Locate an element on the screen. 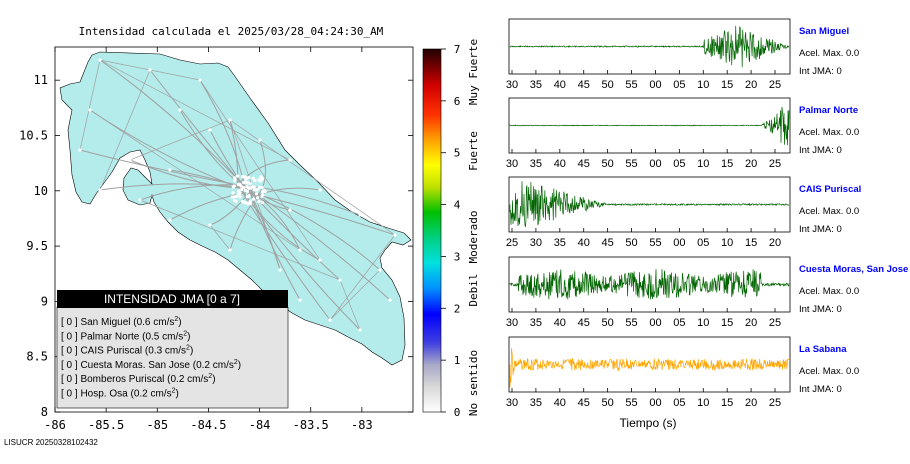 Image resolution: width=910 pixels, height=464 pixels. legend-item-value: (0.3 cm/s is located at coordinates (165, 351).